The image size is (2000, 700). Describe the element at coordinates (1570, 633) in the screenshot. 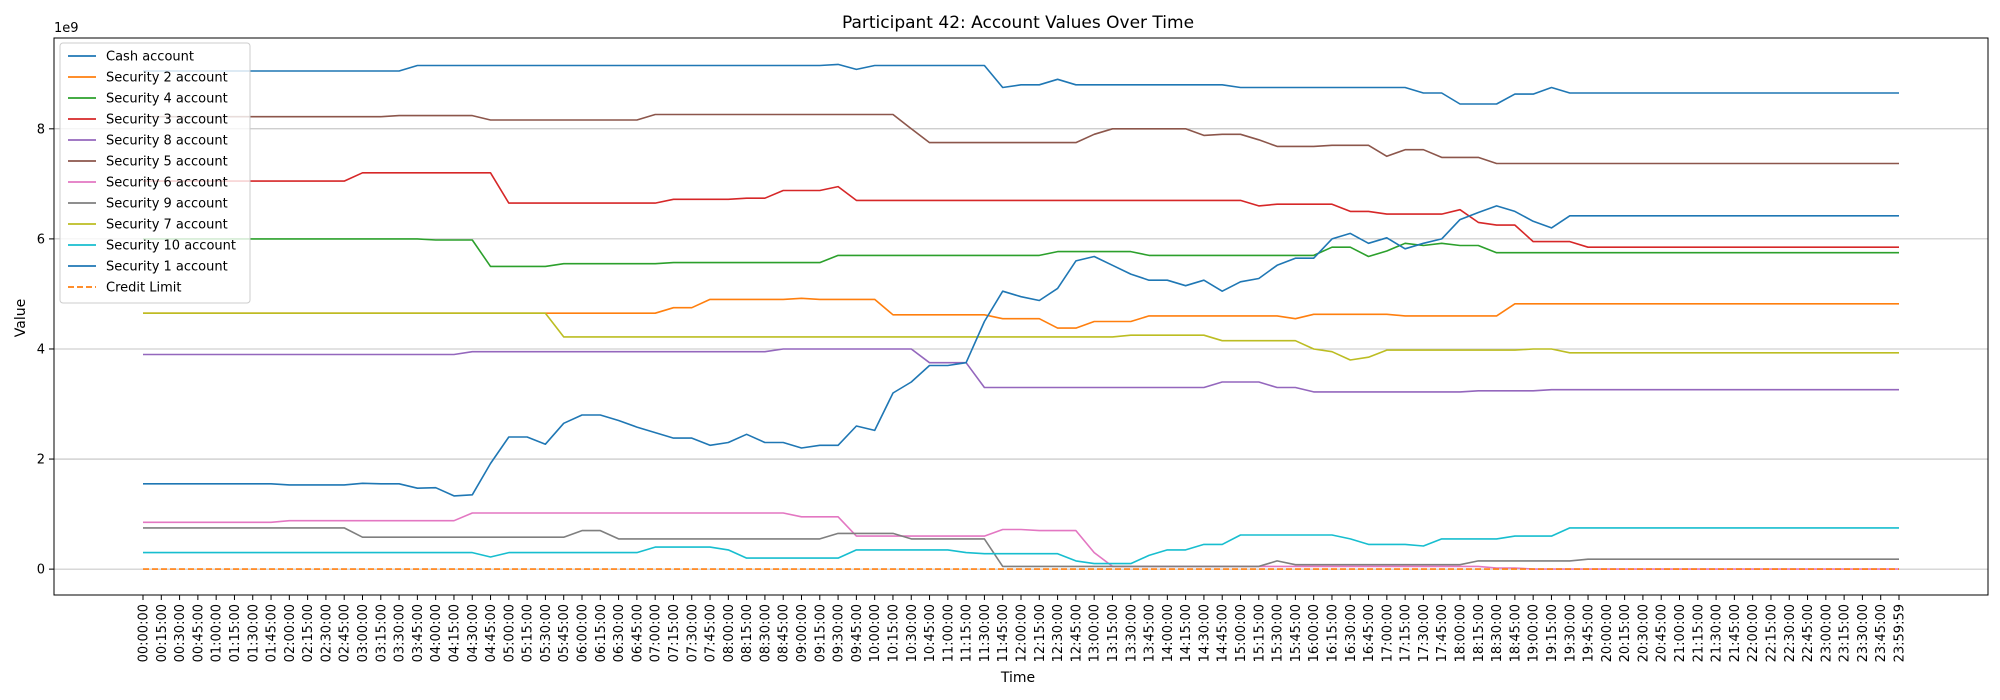

I see `x-tick-label: 19:30:00` at that location.